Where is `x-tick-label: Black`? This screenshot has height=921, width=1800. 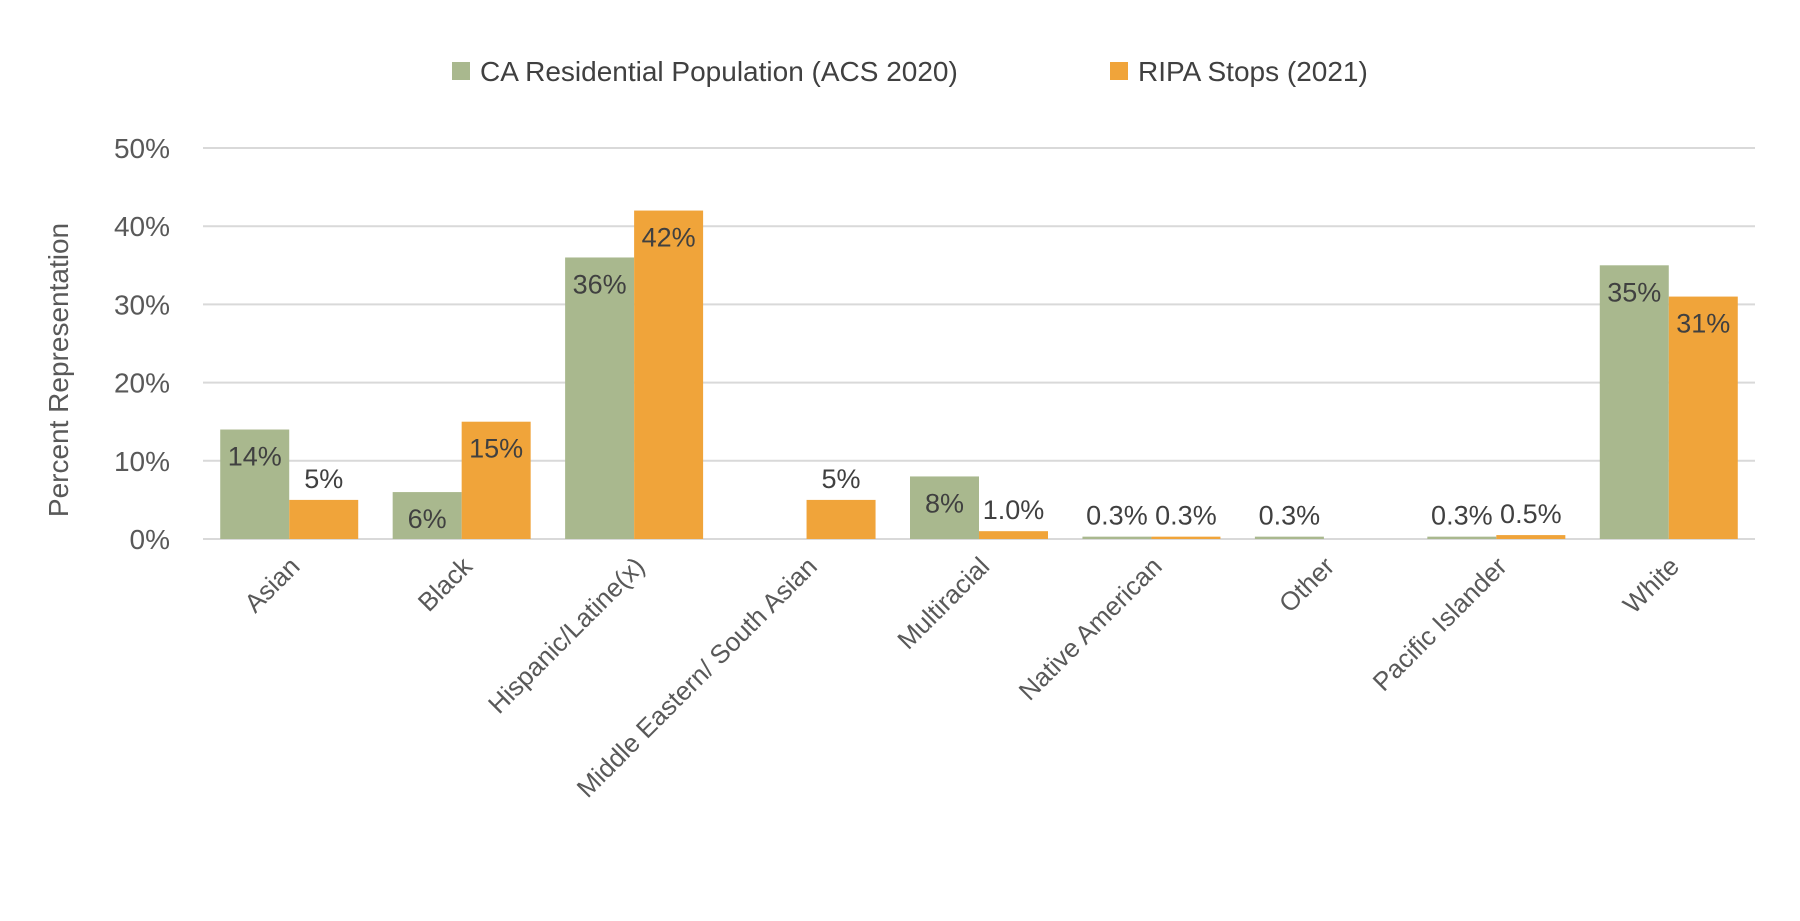
x-tick-label: Black is located at coordinates (445, 583).